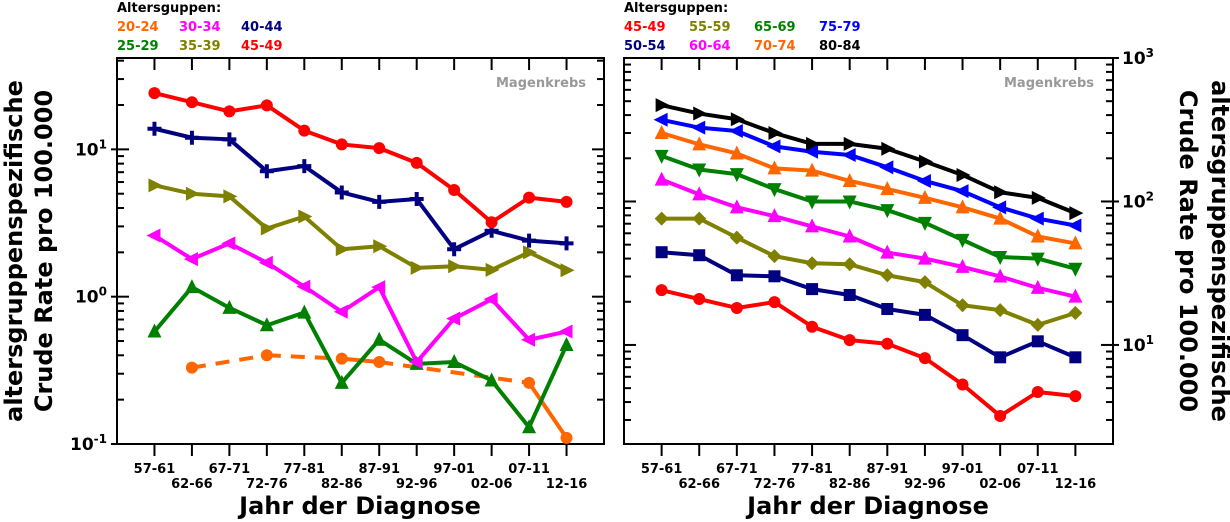  What do you see at coordinates (676, 8) in the screenshot?
I see `legend-title: Altersguppen:` at bounding box center [676, 8].